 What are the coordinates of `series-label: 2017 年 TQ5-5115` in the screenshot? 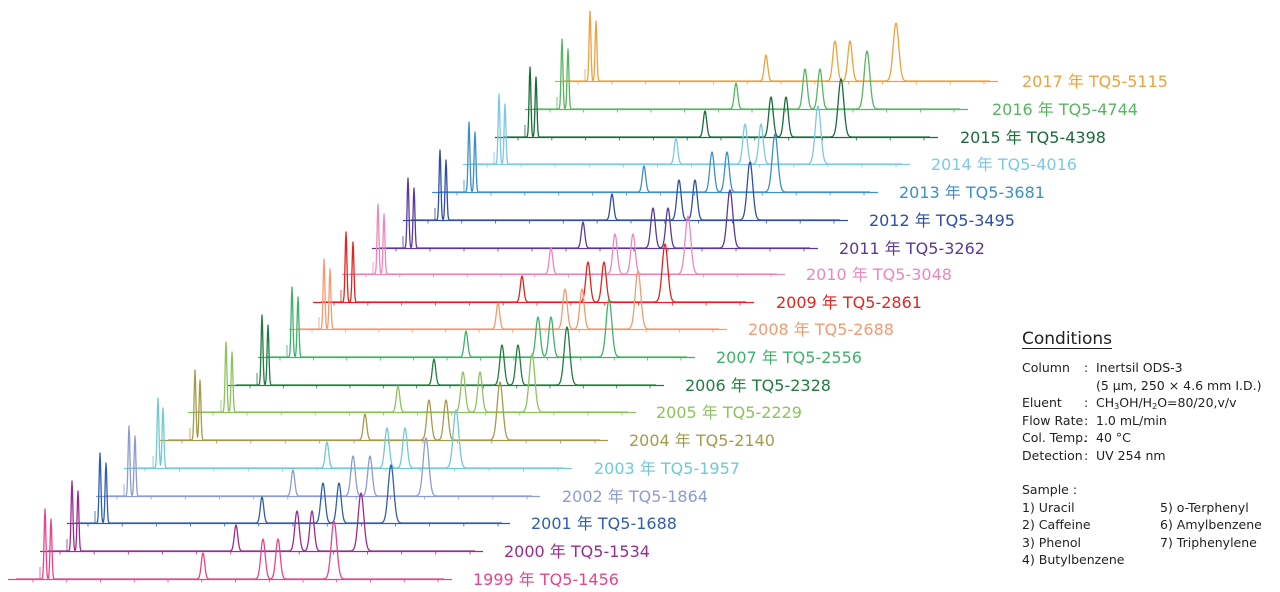 It's located at (1095, 81).